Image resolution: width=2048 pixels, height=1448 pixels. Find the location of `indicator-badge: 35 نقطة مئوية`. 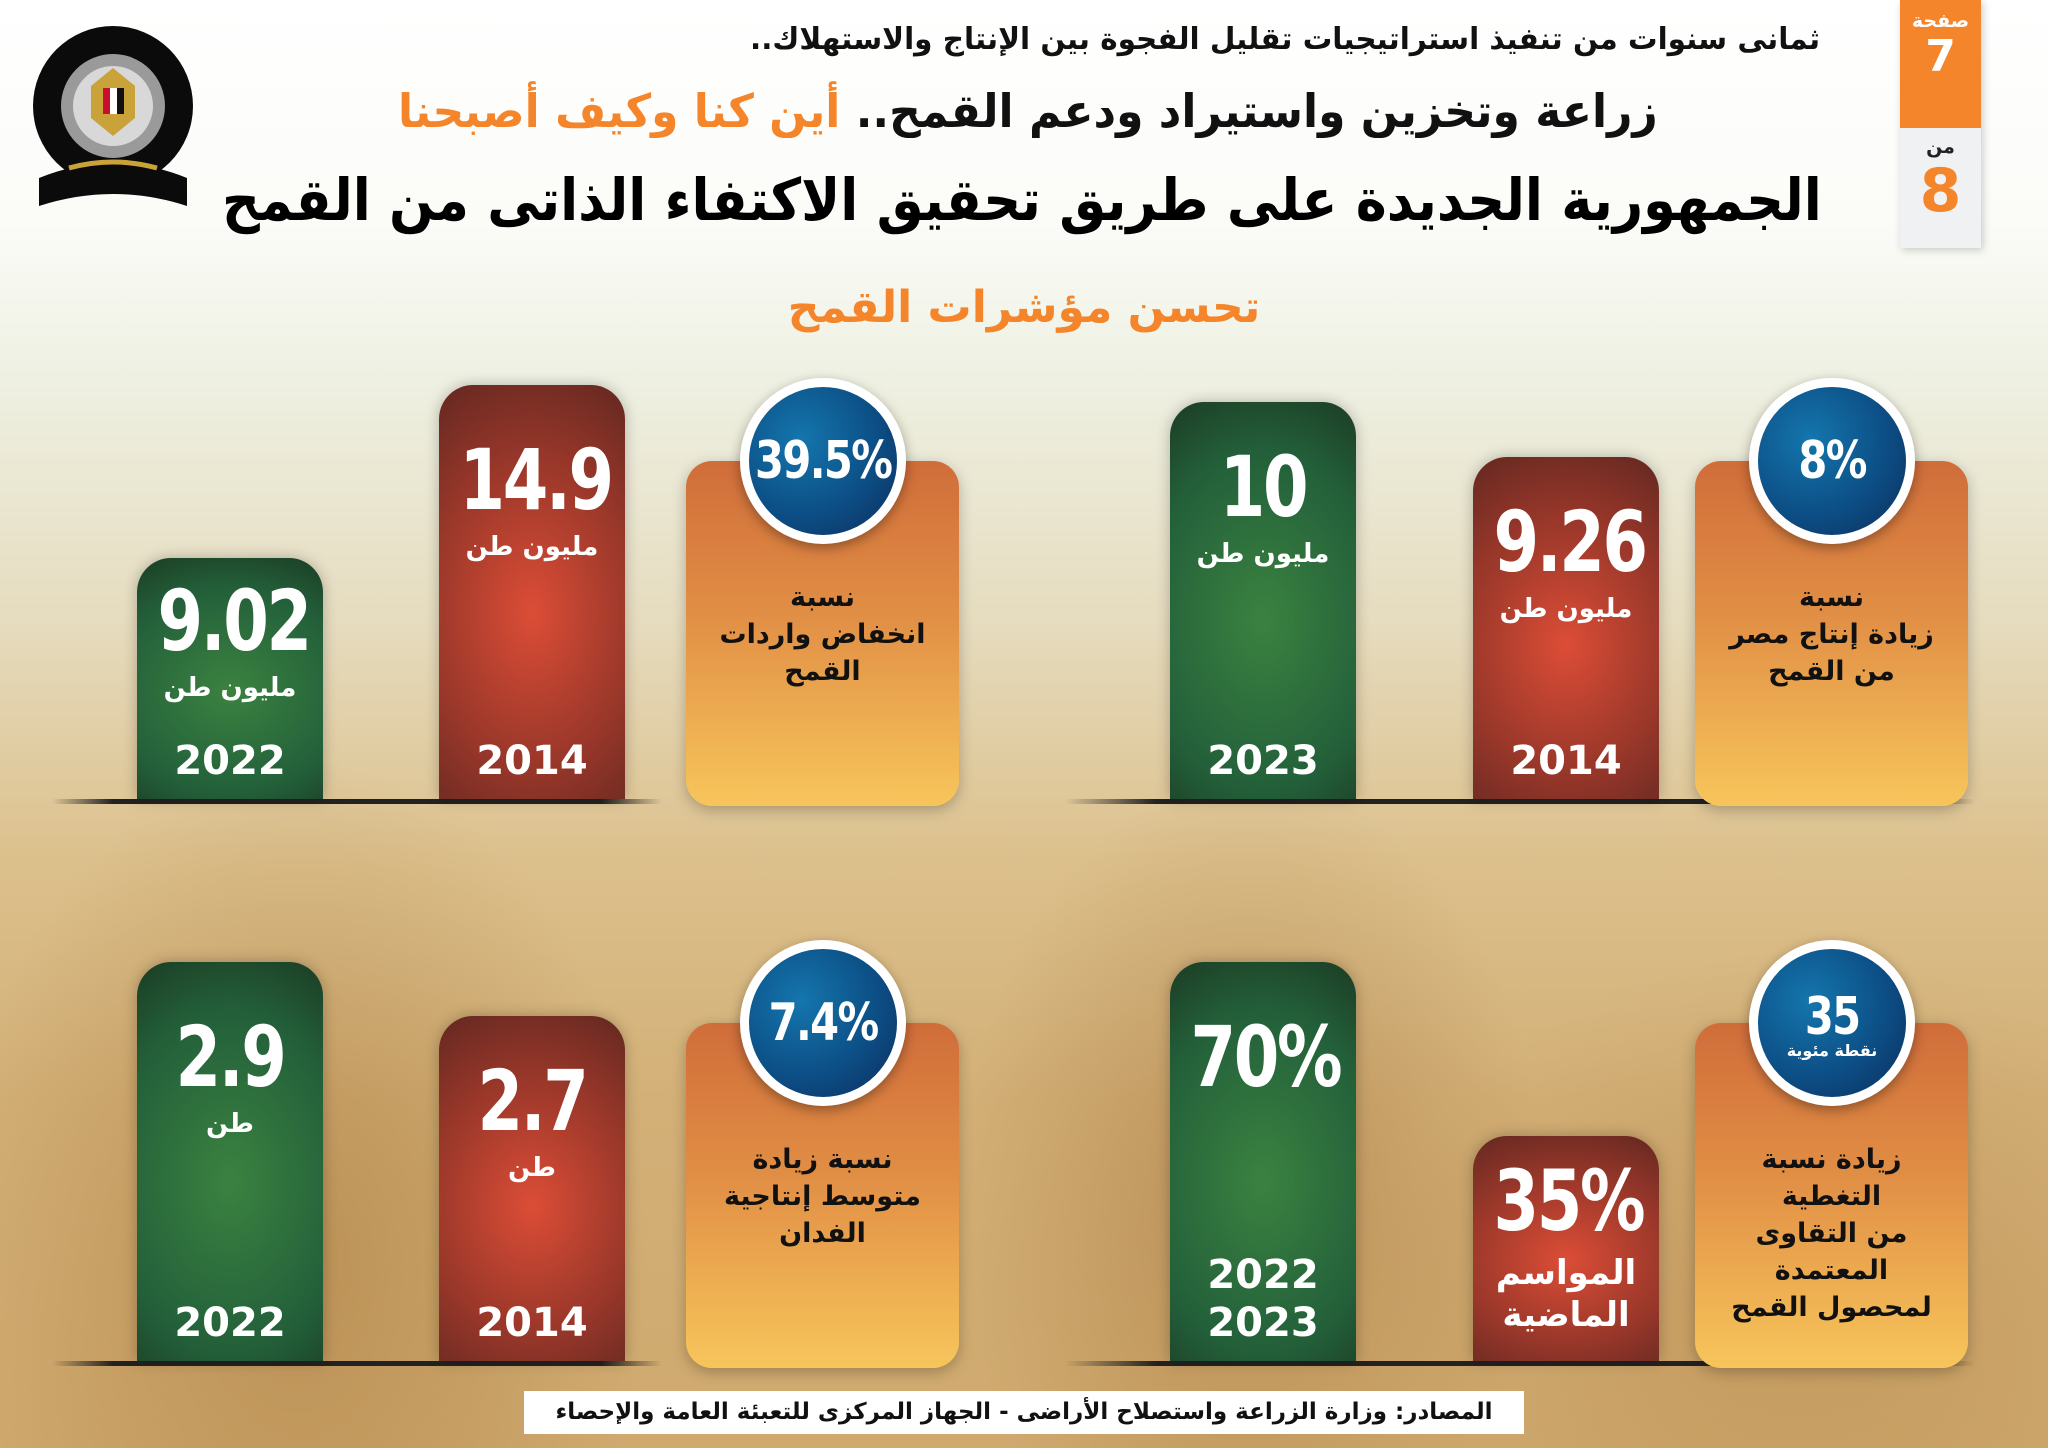

indicator-badge: 35 نقطة مئوية is located at coordinates (1832, 1023).